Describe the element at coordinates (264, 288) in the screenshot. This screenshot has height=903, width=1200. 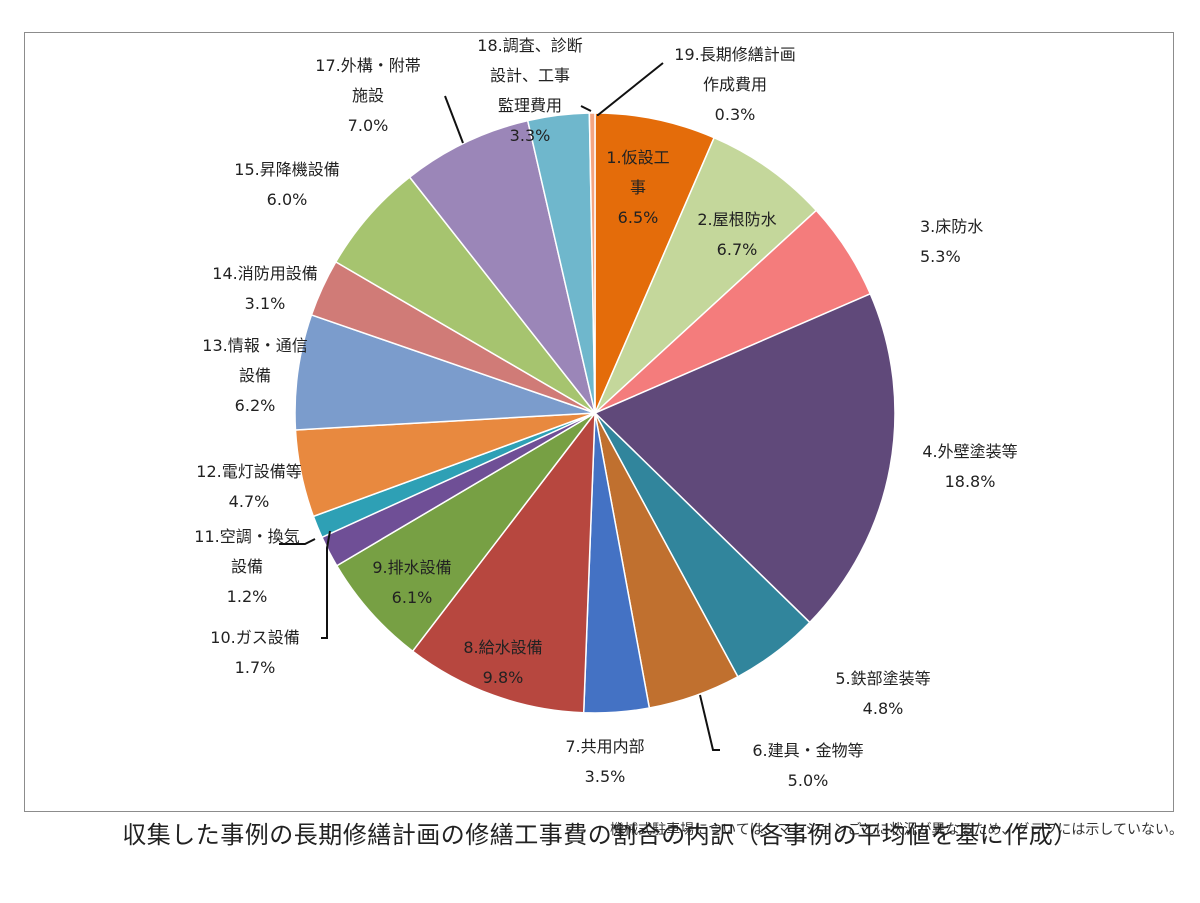
I see `slice-label-14: 14.消防用設備 3.1%` at that location.